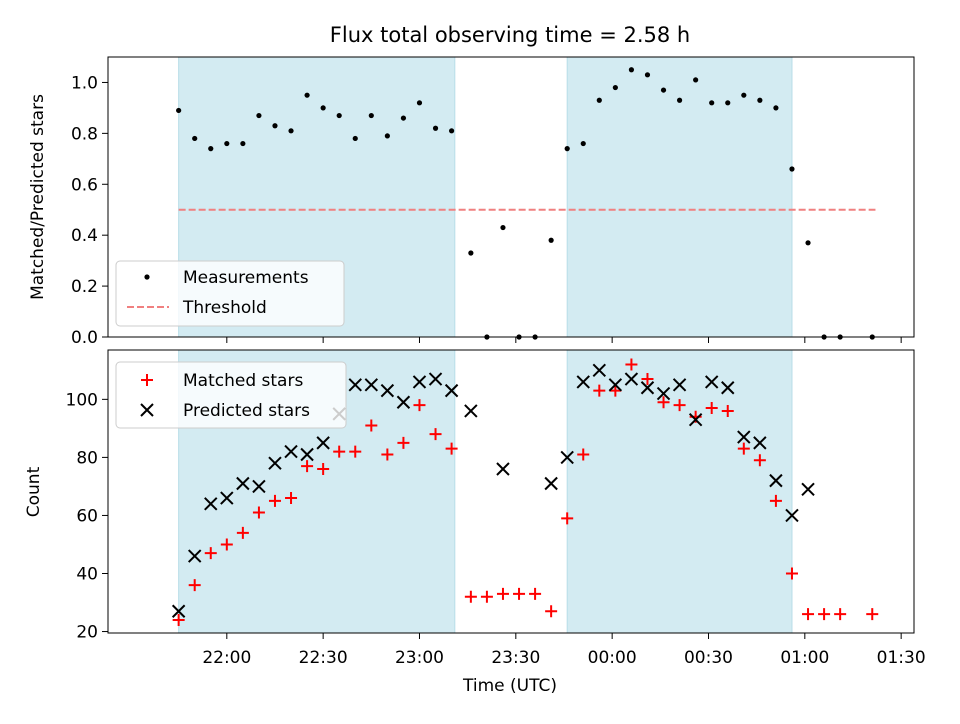 The image size is (960, 724). What do you see at coordinates (84, 338) in the screenshot?
I see `top-y-tick-label: 0.0` at bounding box center [84, 338].